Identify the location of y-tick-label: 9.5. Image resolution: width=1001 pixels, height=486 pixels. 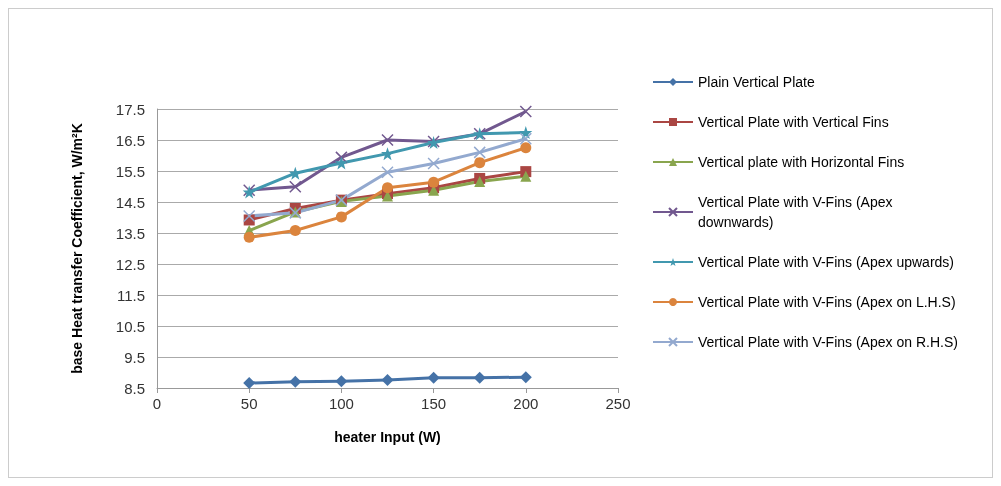
(134, 357).